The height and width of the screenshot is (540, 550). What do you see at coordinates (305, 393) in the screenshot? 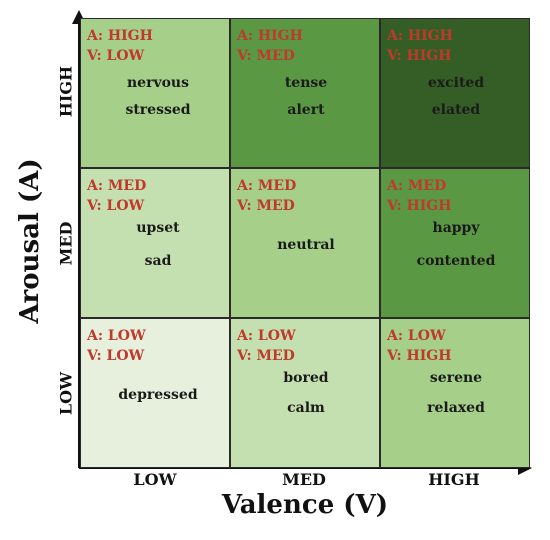
I see `quadrant-low-arousal-med-valence: A: LOW V: MED bored calm` at bounding box center [305, 393].